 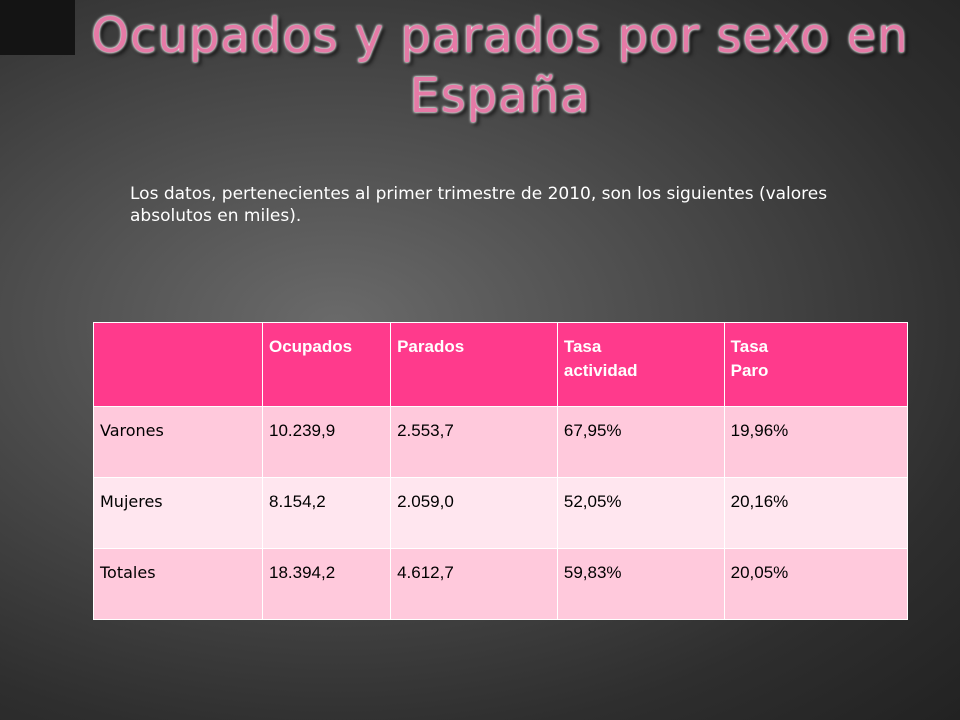 I want to click on table-row-mujeres: Mujeres 8.154,2 2.059,0 52,05% 20,16%, so click(x=501, y=513).